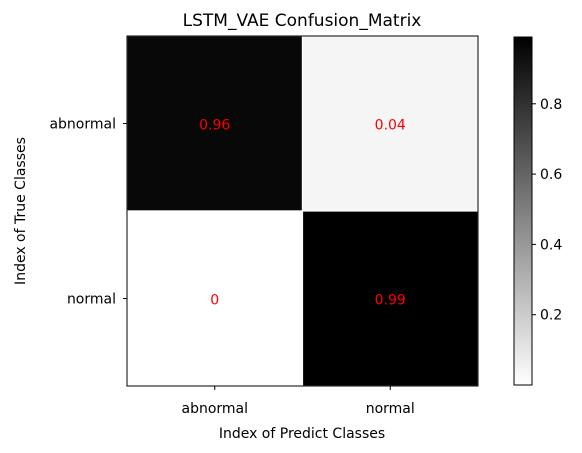 The height and width of the screenshot is (453, 582). Describe the element at coordinates (551, 175) in the screenshot. I see `colorbar-tick-label: 0.6` at that location.